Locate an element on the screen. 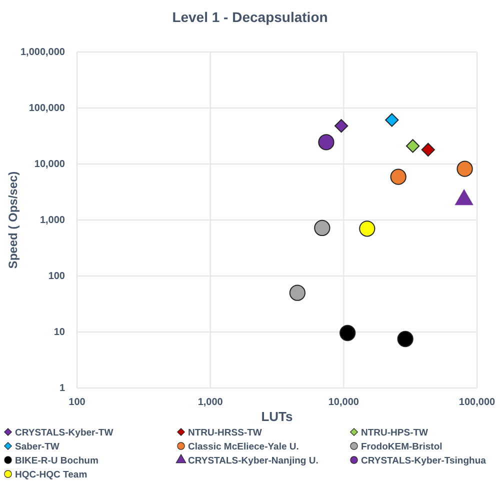 The width and height of the screenshot is (500, 483). x-tick-label: 100,000 is located at coordinates (477, 402).